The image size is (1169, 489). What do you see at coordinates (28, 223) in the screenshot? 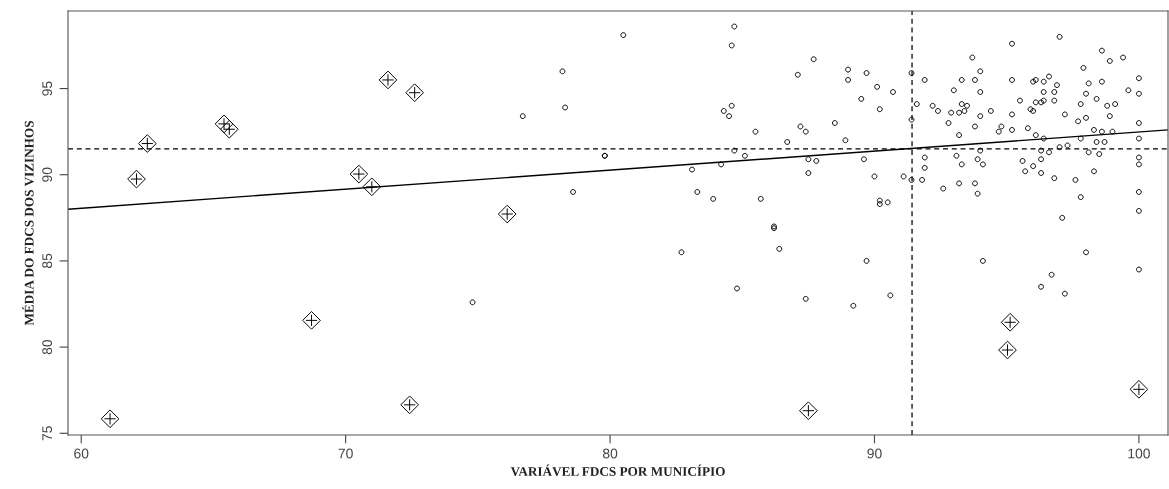
I see `y-axis-title: MÉDIA DO FDCS DOS VIZINHOS` at bounding box center [28, 223].